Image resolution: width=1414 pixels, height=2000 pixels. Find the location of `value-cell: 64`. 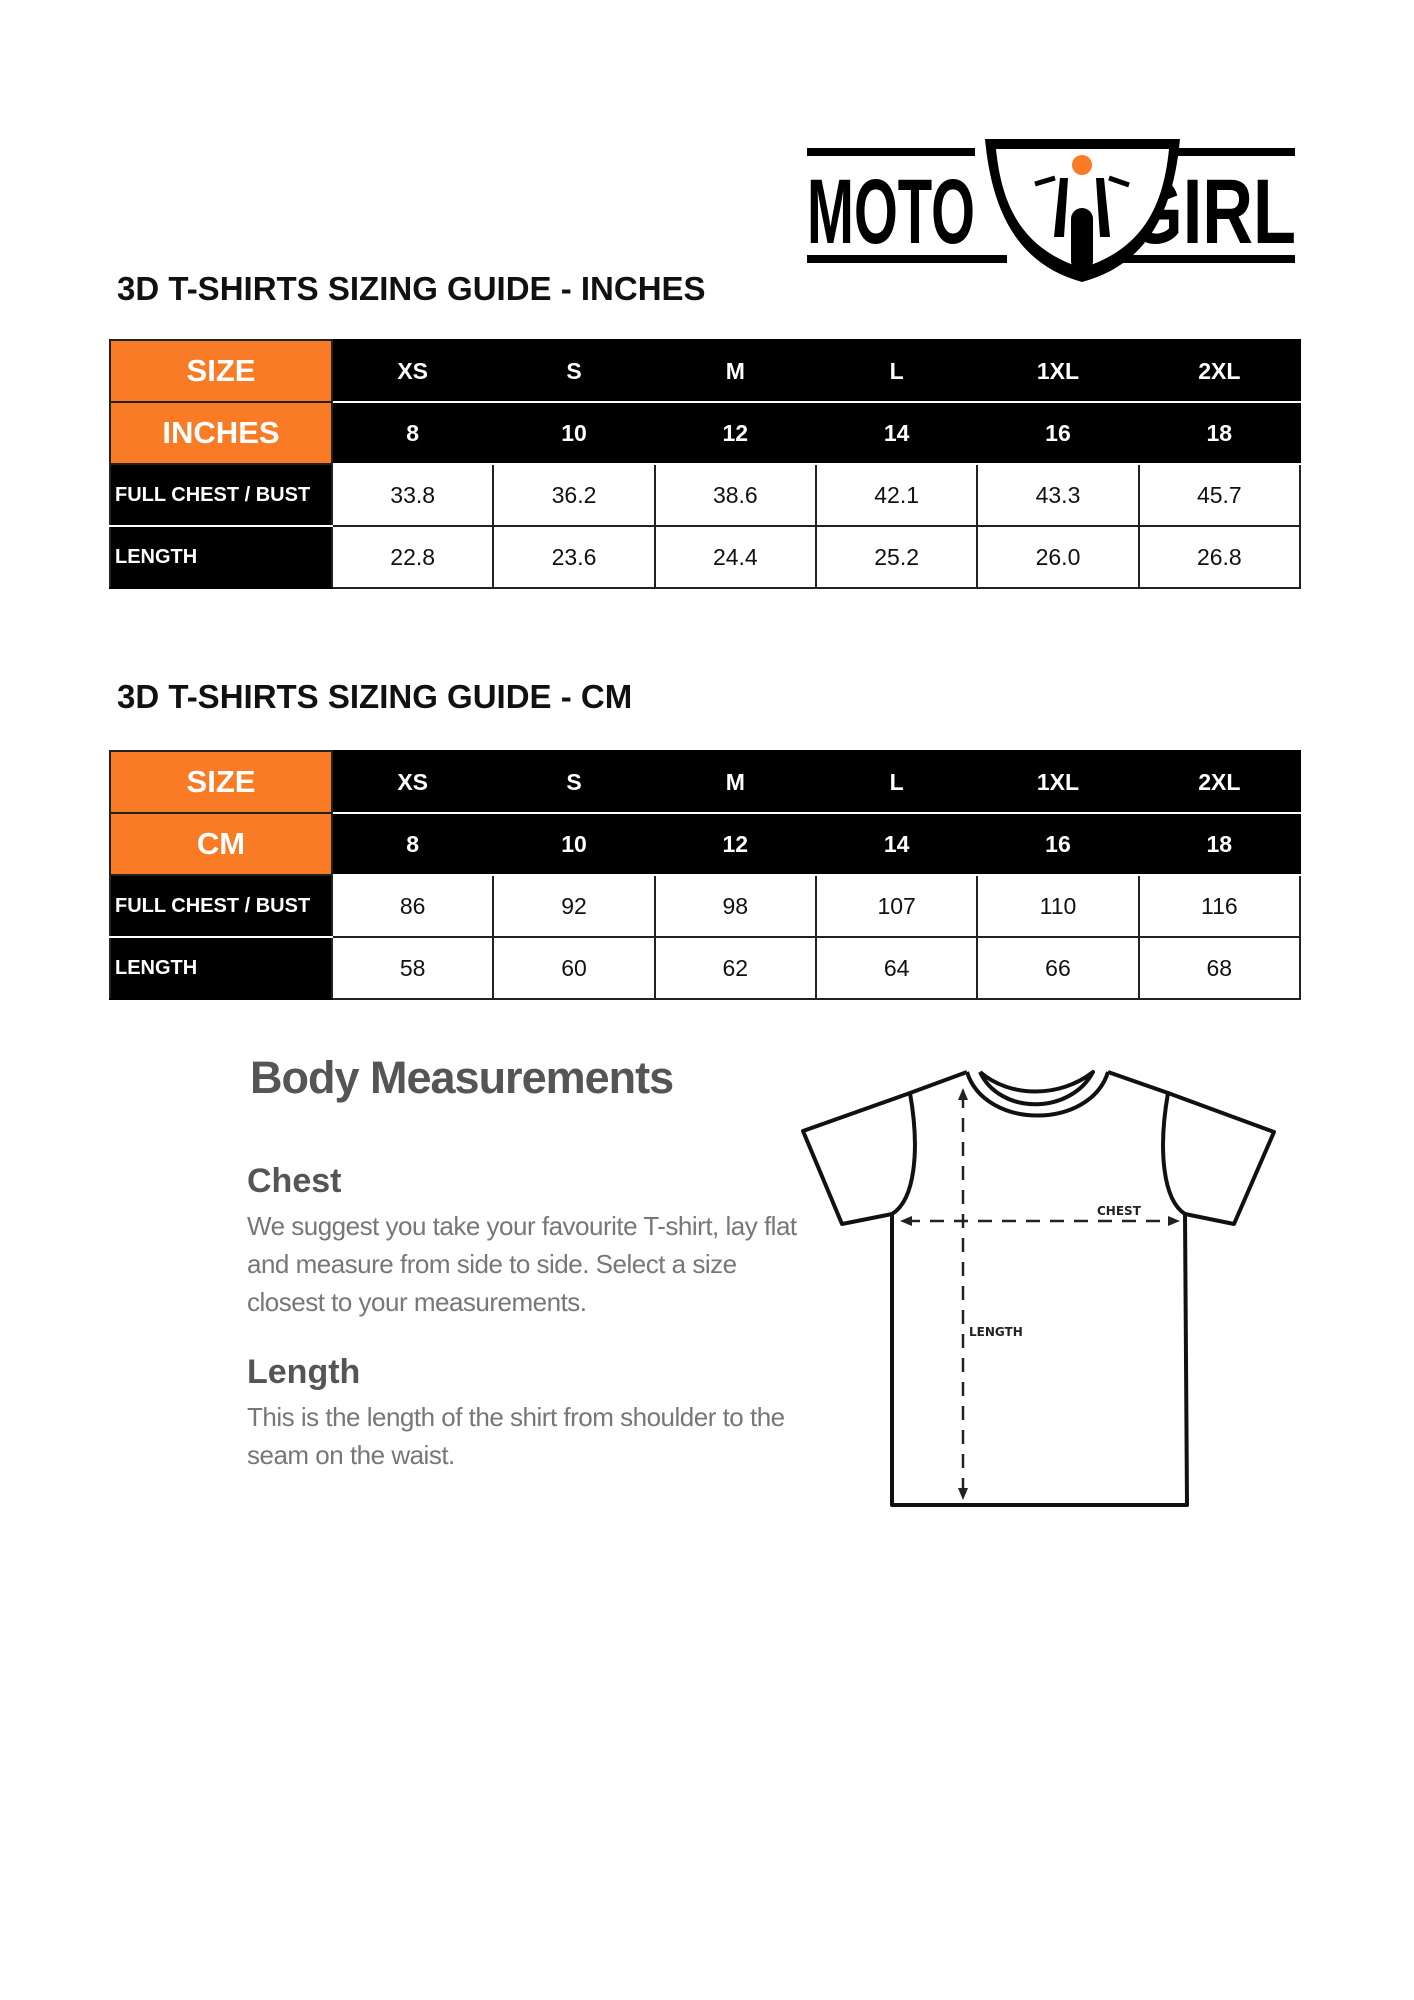

value-cell: 64 is located at coordinates (896, 968).